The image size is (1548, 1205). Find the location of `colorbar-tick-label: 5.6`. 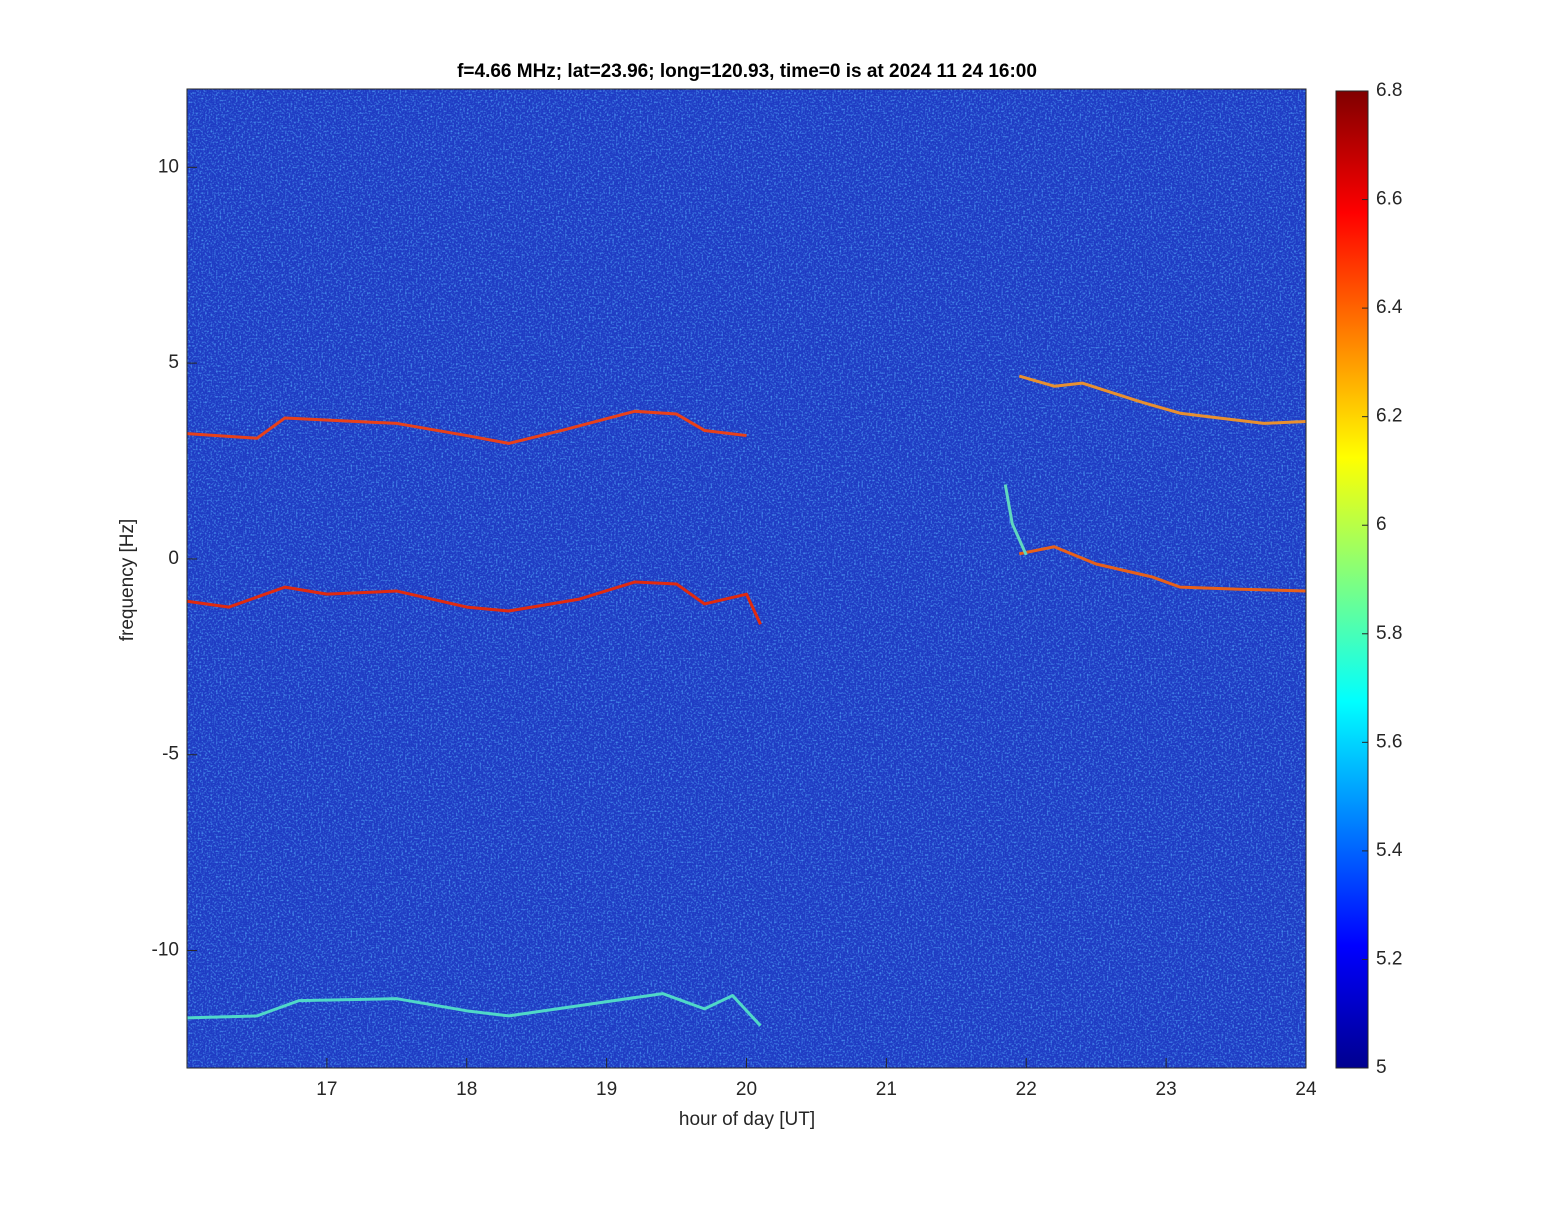

colorbar-tick-label: 5.6 is located at coordinates (1389, 741).